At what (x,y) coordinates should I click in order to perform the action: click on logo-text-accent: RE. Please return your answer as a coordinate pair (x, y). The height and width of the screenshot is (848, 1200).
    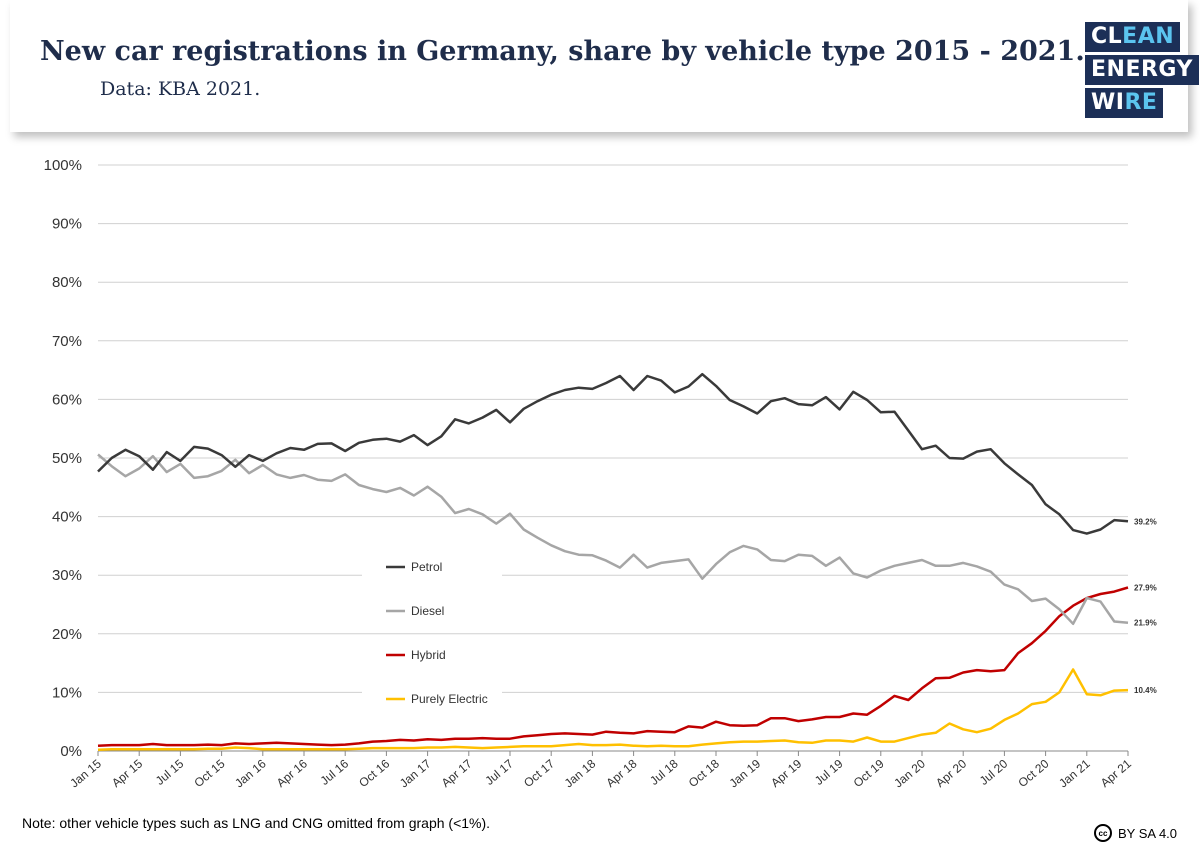
    Looking at the image, I should click on (1141, 102).